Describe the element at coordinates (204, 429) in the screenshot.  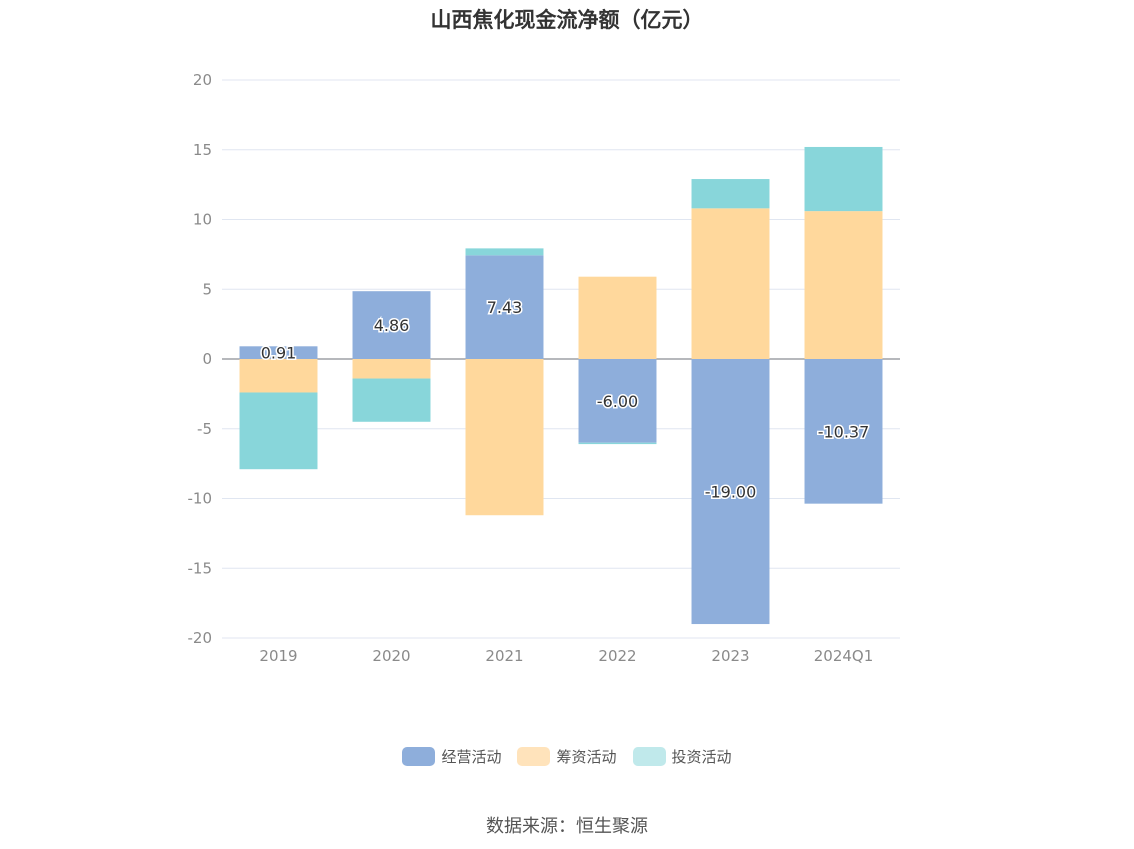
I see `y-tick-label: -5` at that location.